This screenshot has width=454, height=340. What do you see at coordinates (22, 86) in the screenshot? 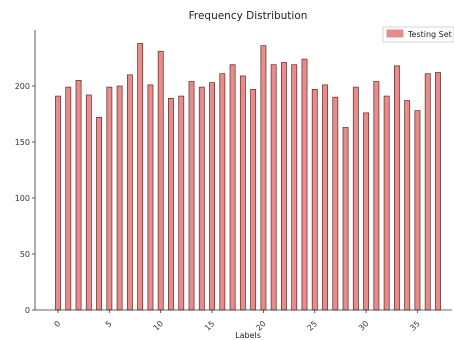
I see `y-tick-label: 200` at bounding box center [22, 86].